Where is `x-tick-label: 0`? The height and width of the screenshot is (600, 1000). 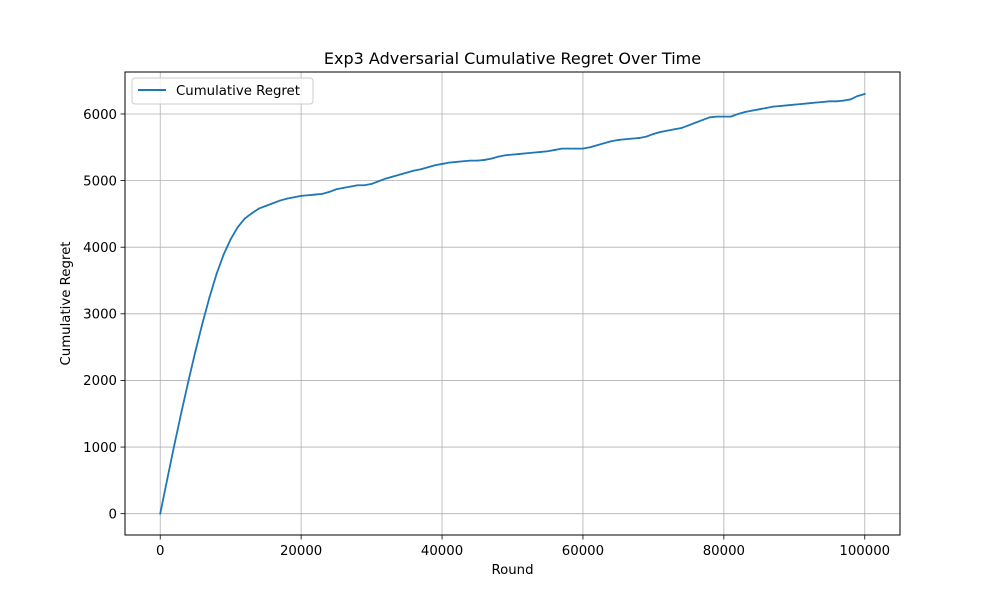 x-tick-label: 0 is located at coordinates (160, 551).